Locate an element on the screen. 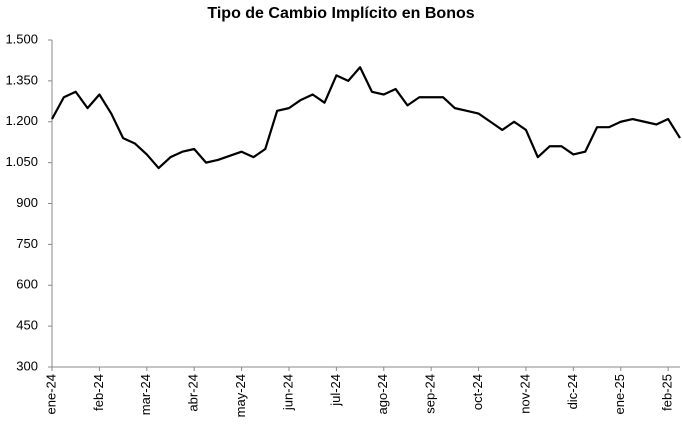 The width and height of the screenshot is (682, 430). y-tick-label: 900 is located at coordinates (27, 202).